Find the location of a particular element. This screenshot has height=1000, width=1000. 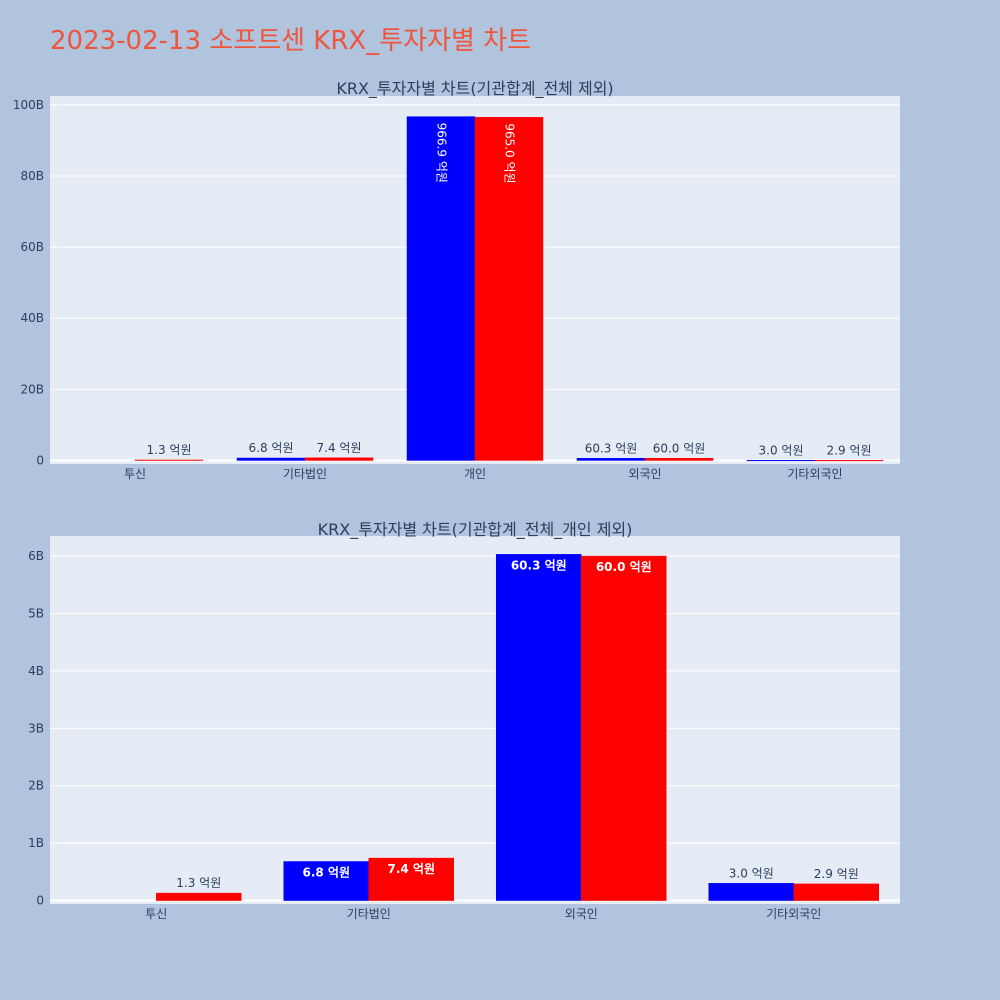

y-tick-label-1-0: 0 is located at coordinates (40, 901).